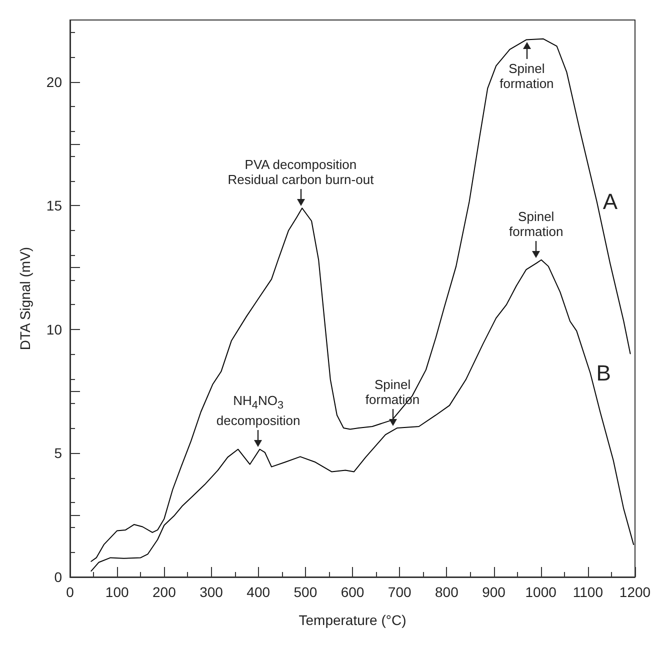 Image resolution: width=665 pixels, height=647 pixels. What do you see at coordinates (301, 172) in the screenshot?
I see `annotation: PVA decomposition Residual carbon burn-out` at bounding box center [301, 172].